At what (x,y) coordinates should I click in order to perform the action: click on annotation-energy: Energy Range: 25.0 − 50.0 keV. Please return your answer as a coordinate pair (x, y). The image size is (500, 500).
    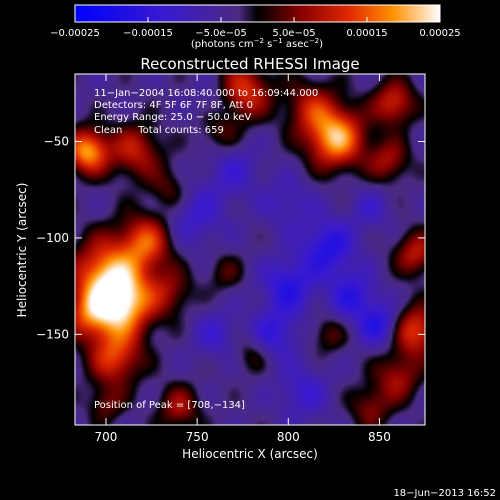
    Looking at the image, I should click on (172, 117).